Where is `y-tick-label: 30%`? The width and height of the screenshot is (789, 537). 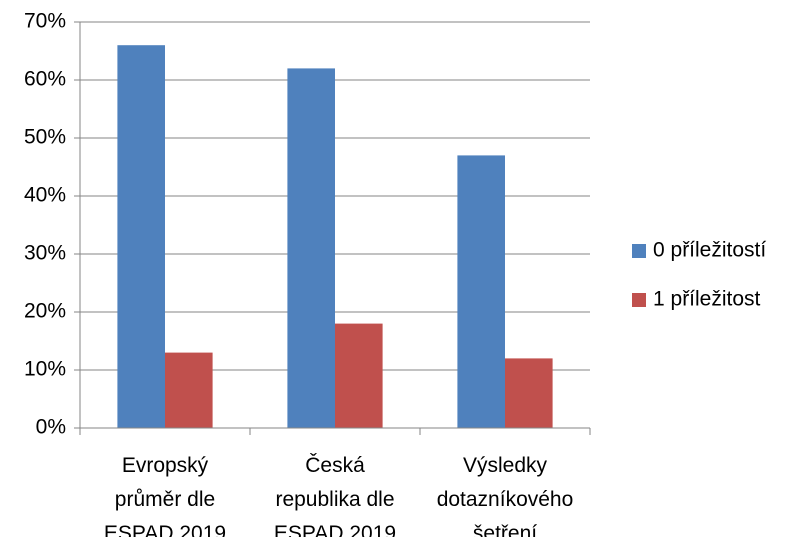
y-tick-label: 30% is located at coordinates (45, 253).